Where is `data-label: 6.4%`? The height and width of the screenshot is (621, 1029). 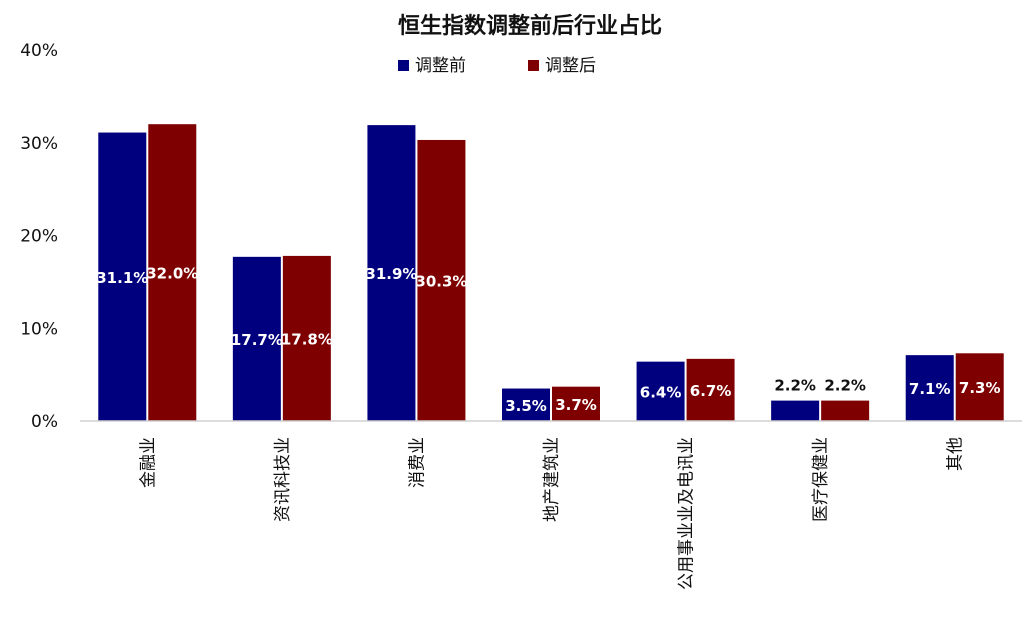
data-label: 6.4% is located at coordinates (661, 392).